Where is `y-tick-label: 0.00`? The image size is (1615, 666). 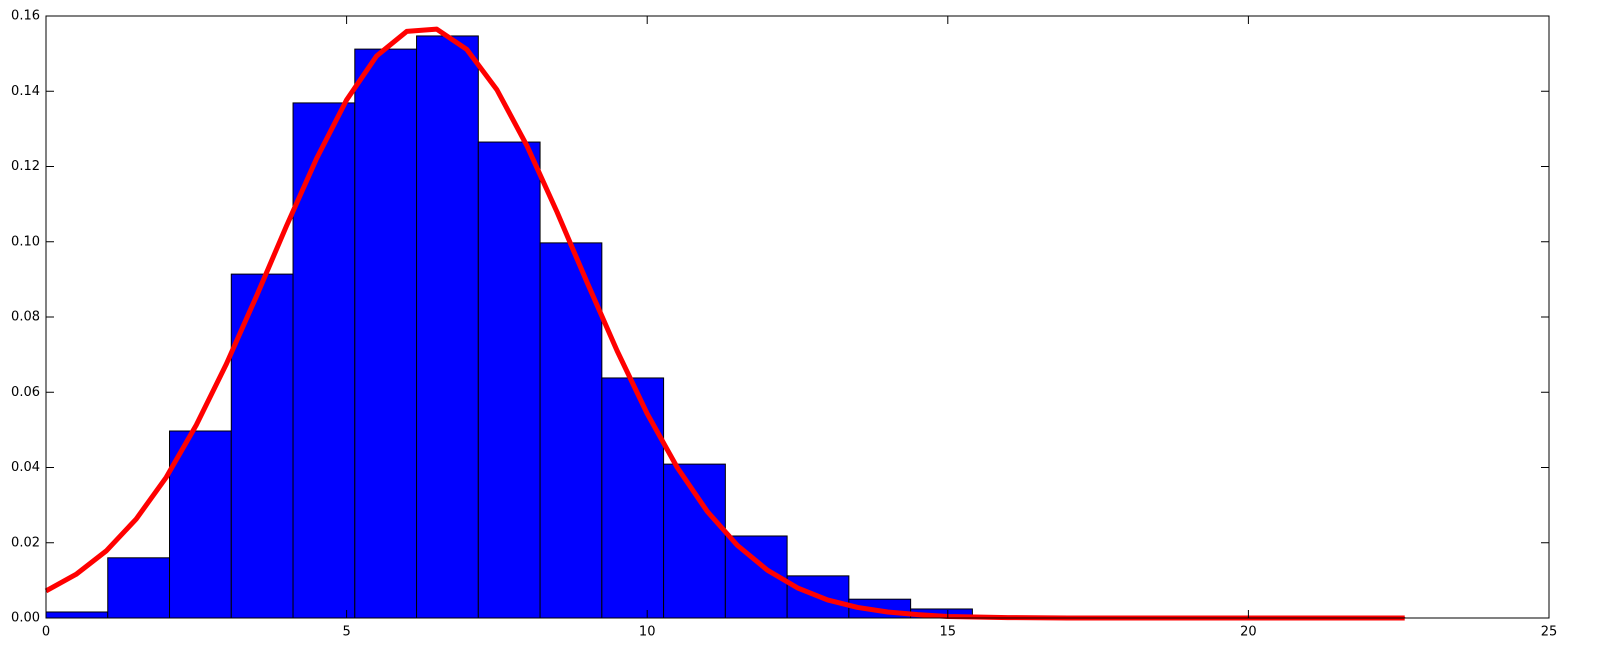
y-tick-label: 0.00 is located at coordinates (25, 618).